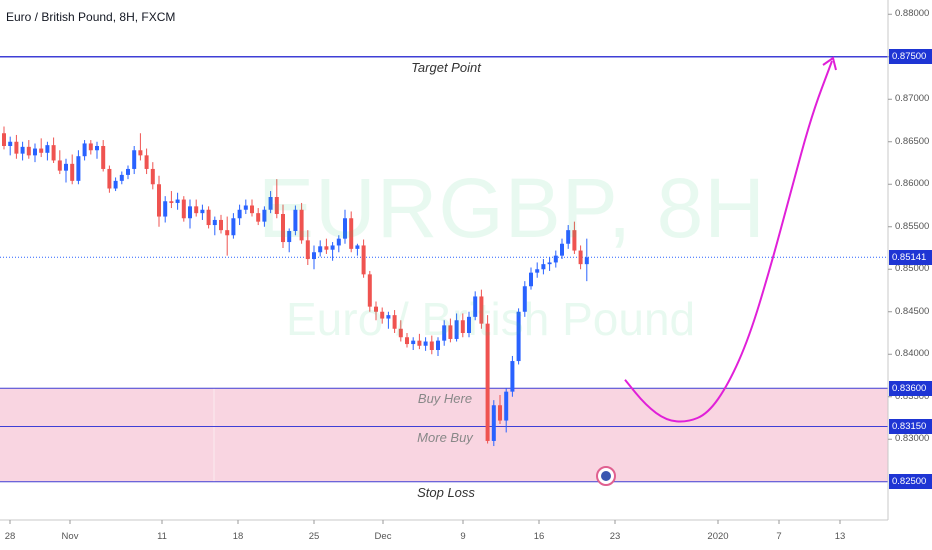 The height and width of the screenshot is (550, 932). What do you see at coordinates (383, 536) in the screenshot?
I see `x-tick-label: Dec` at bounding box center [383, 536].